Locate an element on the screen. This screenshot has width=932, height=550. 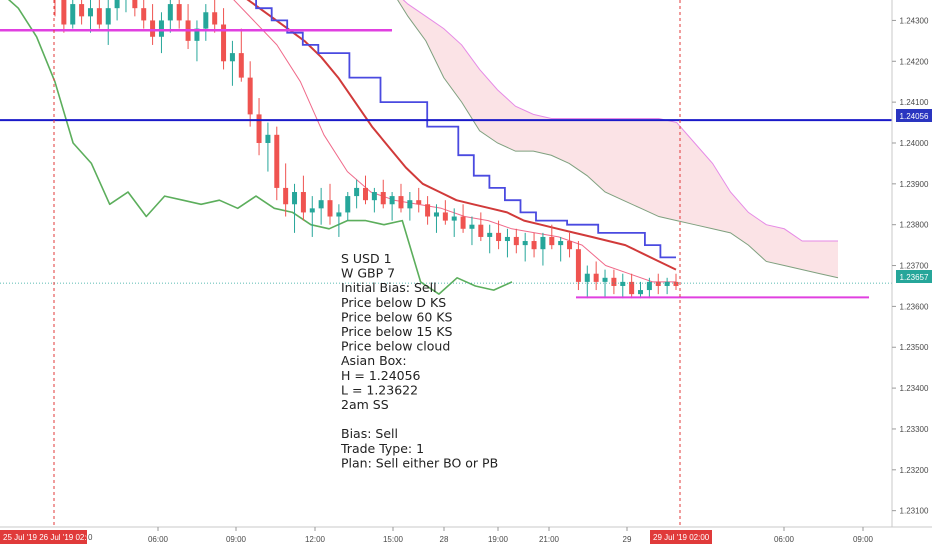
note-line: Bias: Sell is located at coordinates (369, 433).